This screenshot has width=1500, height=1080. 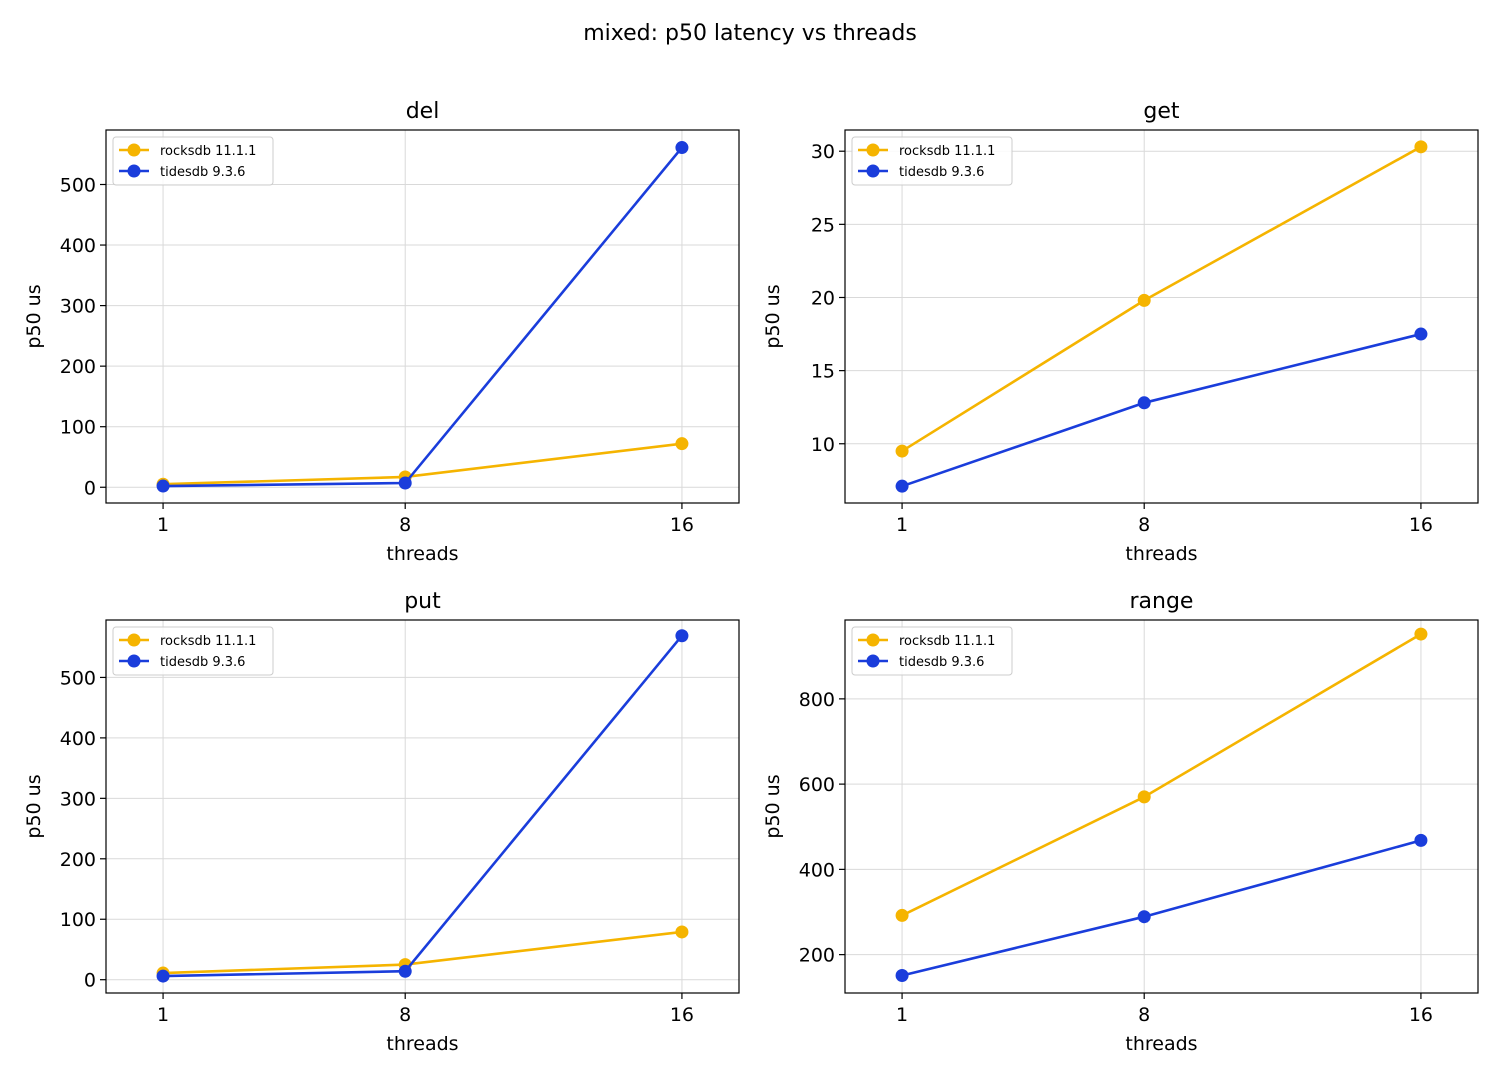 I want to click on y-tick-label: 100, so click(x=78, y=920).